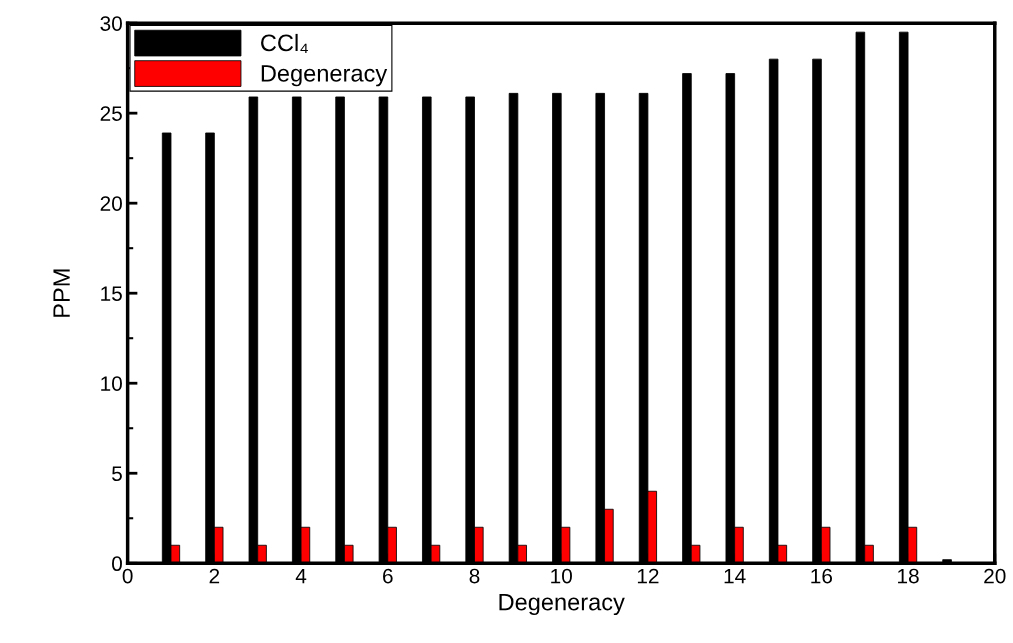 This screenshot has height=643, width=1013. I want to click on legend-label: CCl₄, so click(284, 43).